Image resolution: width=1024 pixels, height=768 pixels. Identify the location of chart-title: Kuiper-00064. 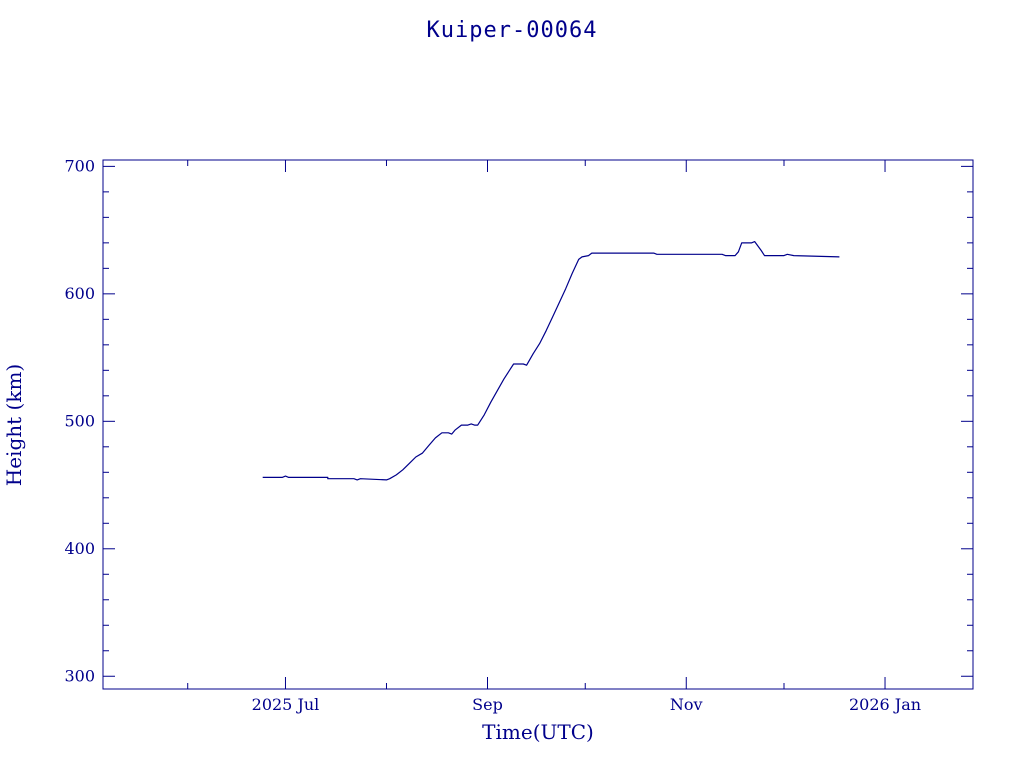
(512, 30).